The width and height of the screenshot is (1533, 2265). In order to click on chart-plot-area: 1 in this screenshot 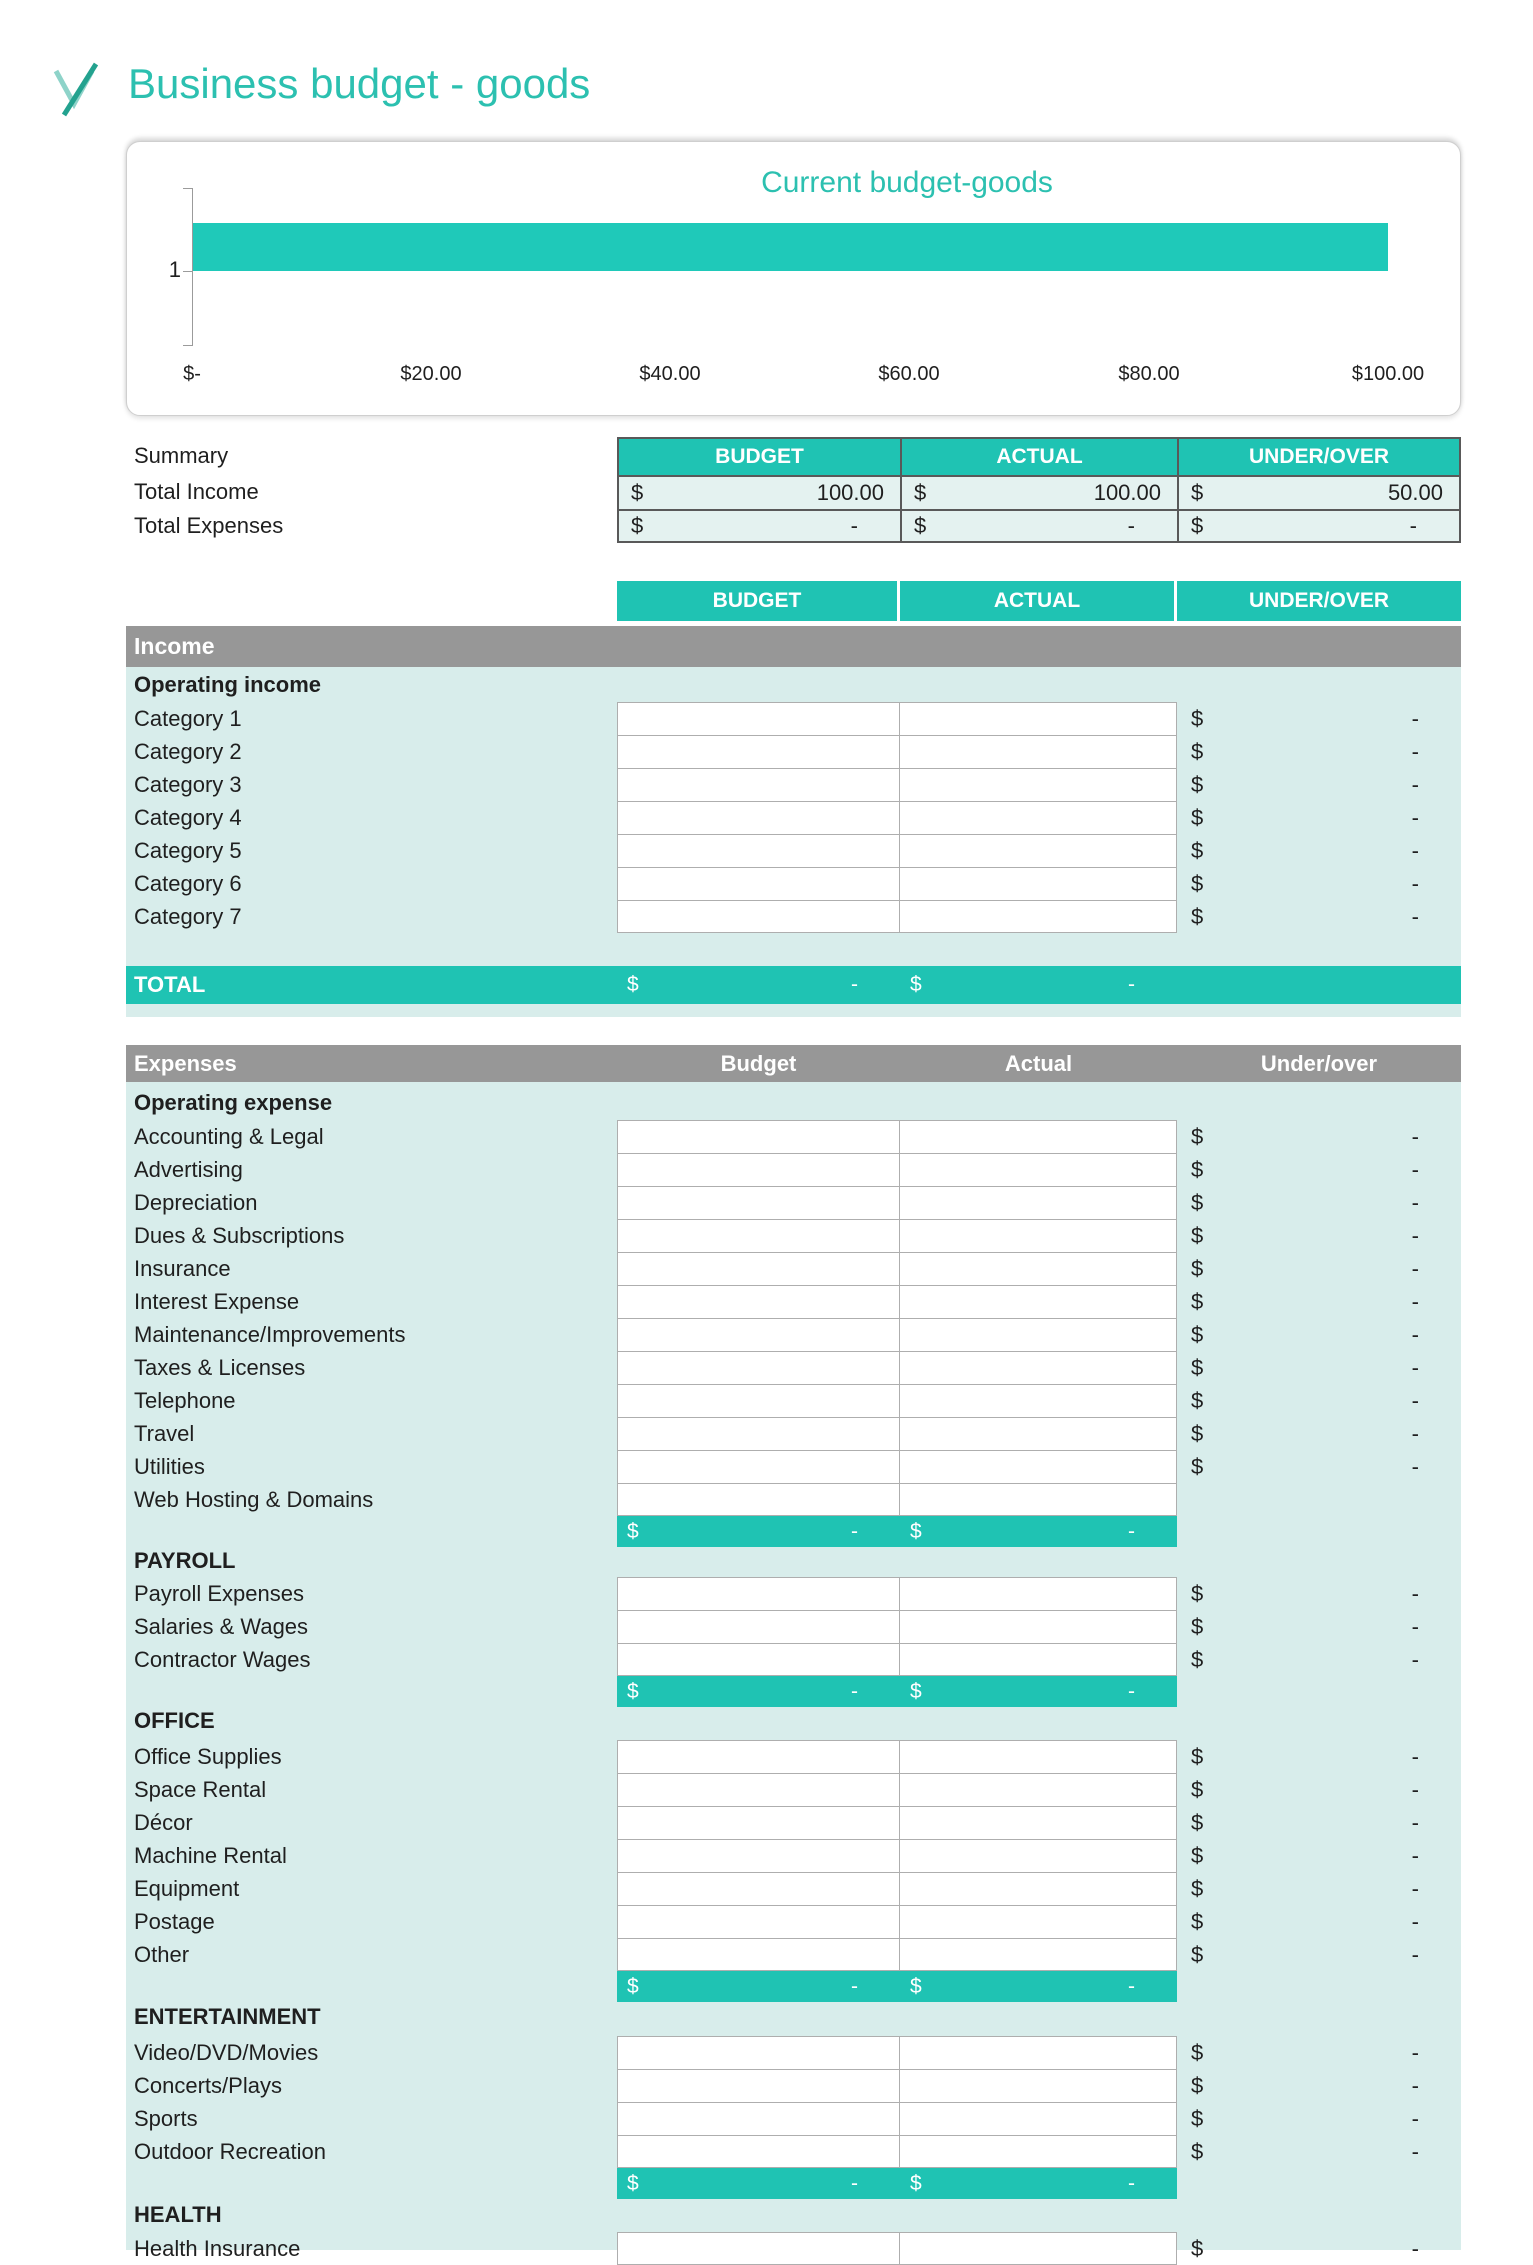, I will do `click(778, 267)`.